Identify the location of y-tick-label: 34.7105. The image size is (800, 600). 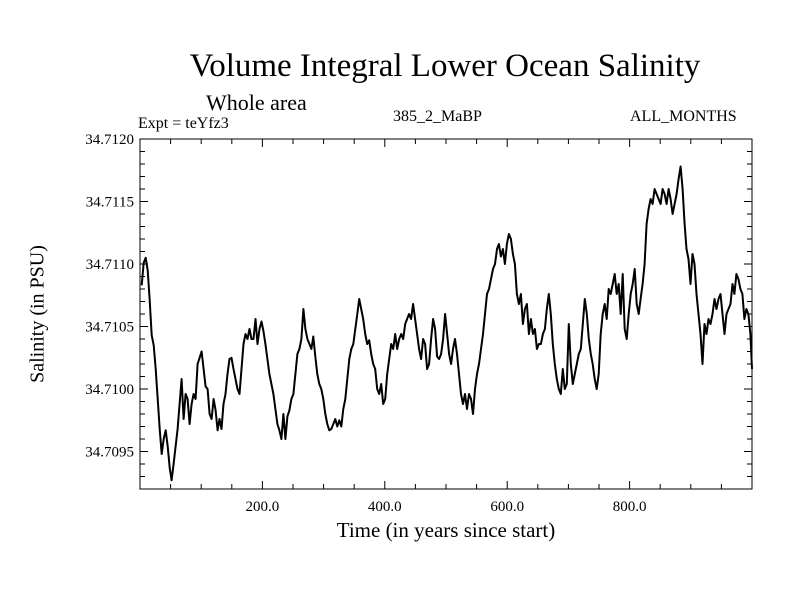
(109, 328).